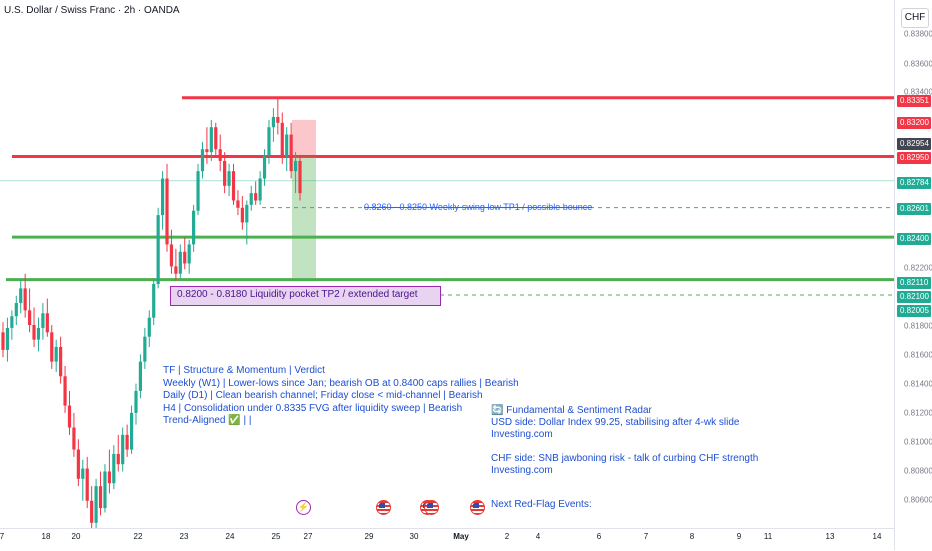 This screenshot has height=551, width=932. What do you see at coordinates (914, 158) in the screenshot?
I see `price-badge: 0.82950` at bounding box center [914, 158].